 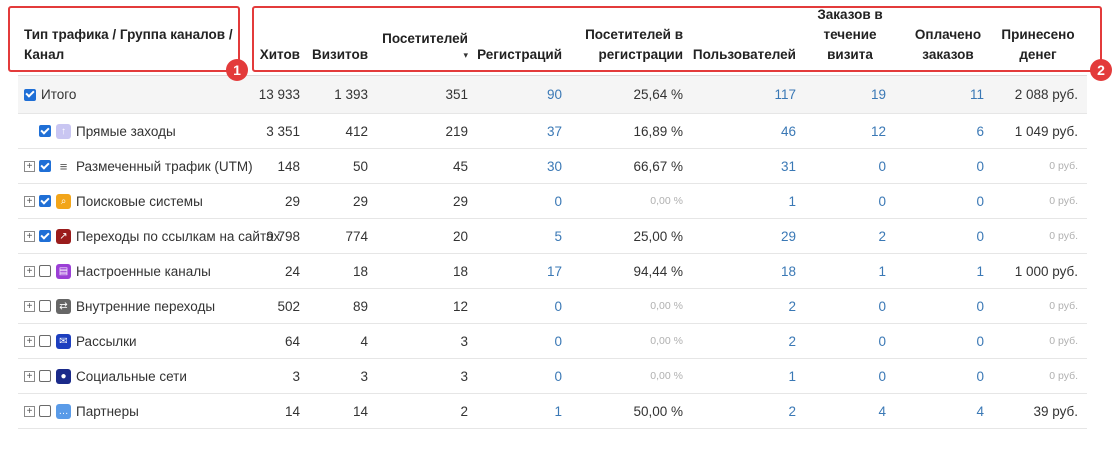 I want to click on col-hits-header: Хитов, so click(x=279, y=54).